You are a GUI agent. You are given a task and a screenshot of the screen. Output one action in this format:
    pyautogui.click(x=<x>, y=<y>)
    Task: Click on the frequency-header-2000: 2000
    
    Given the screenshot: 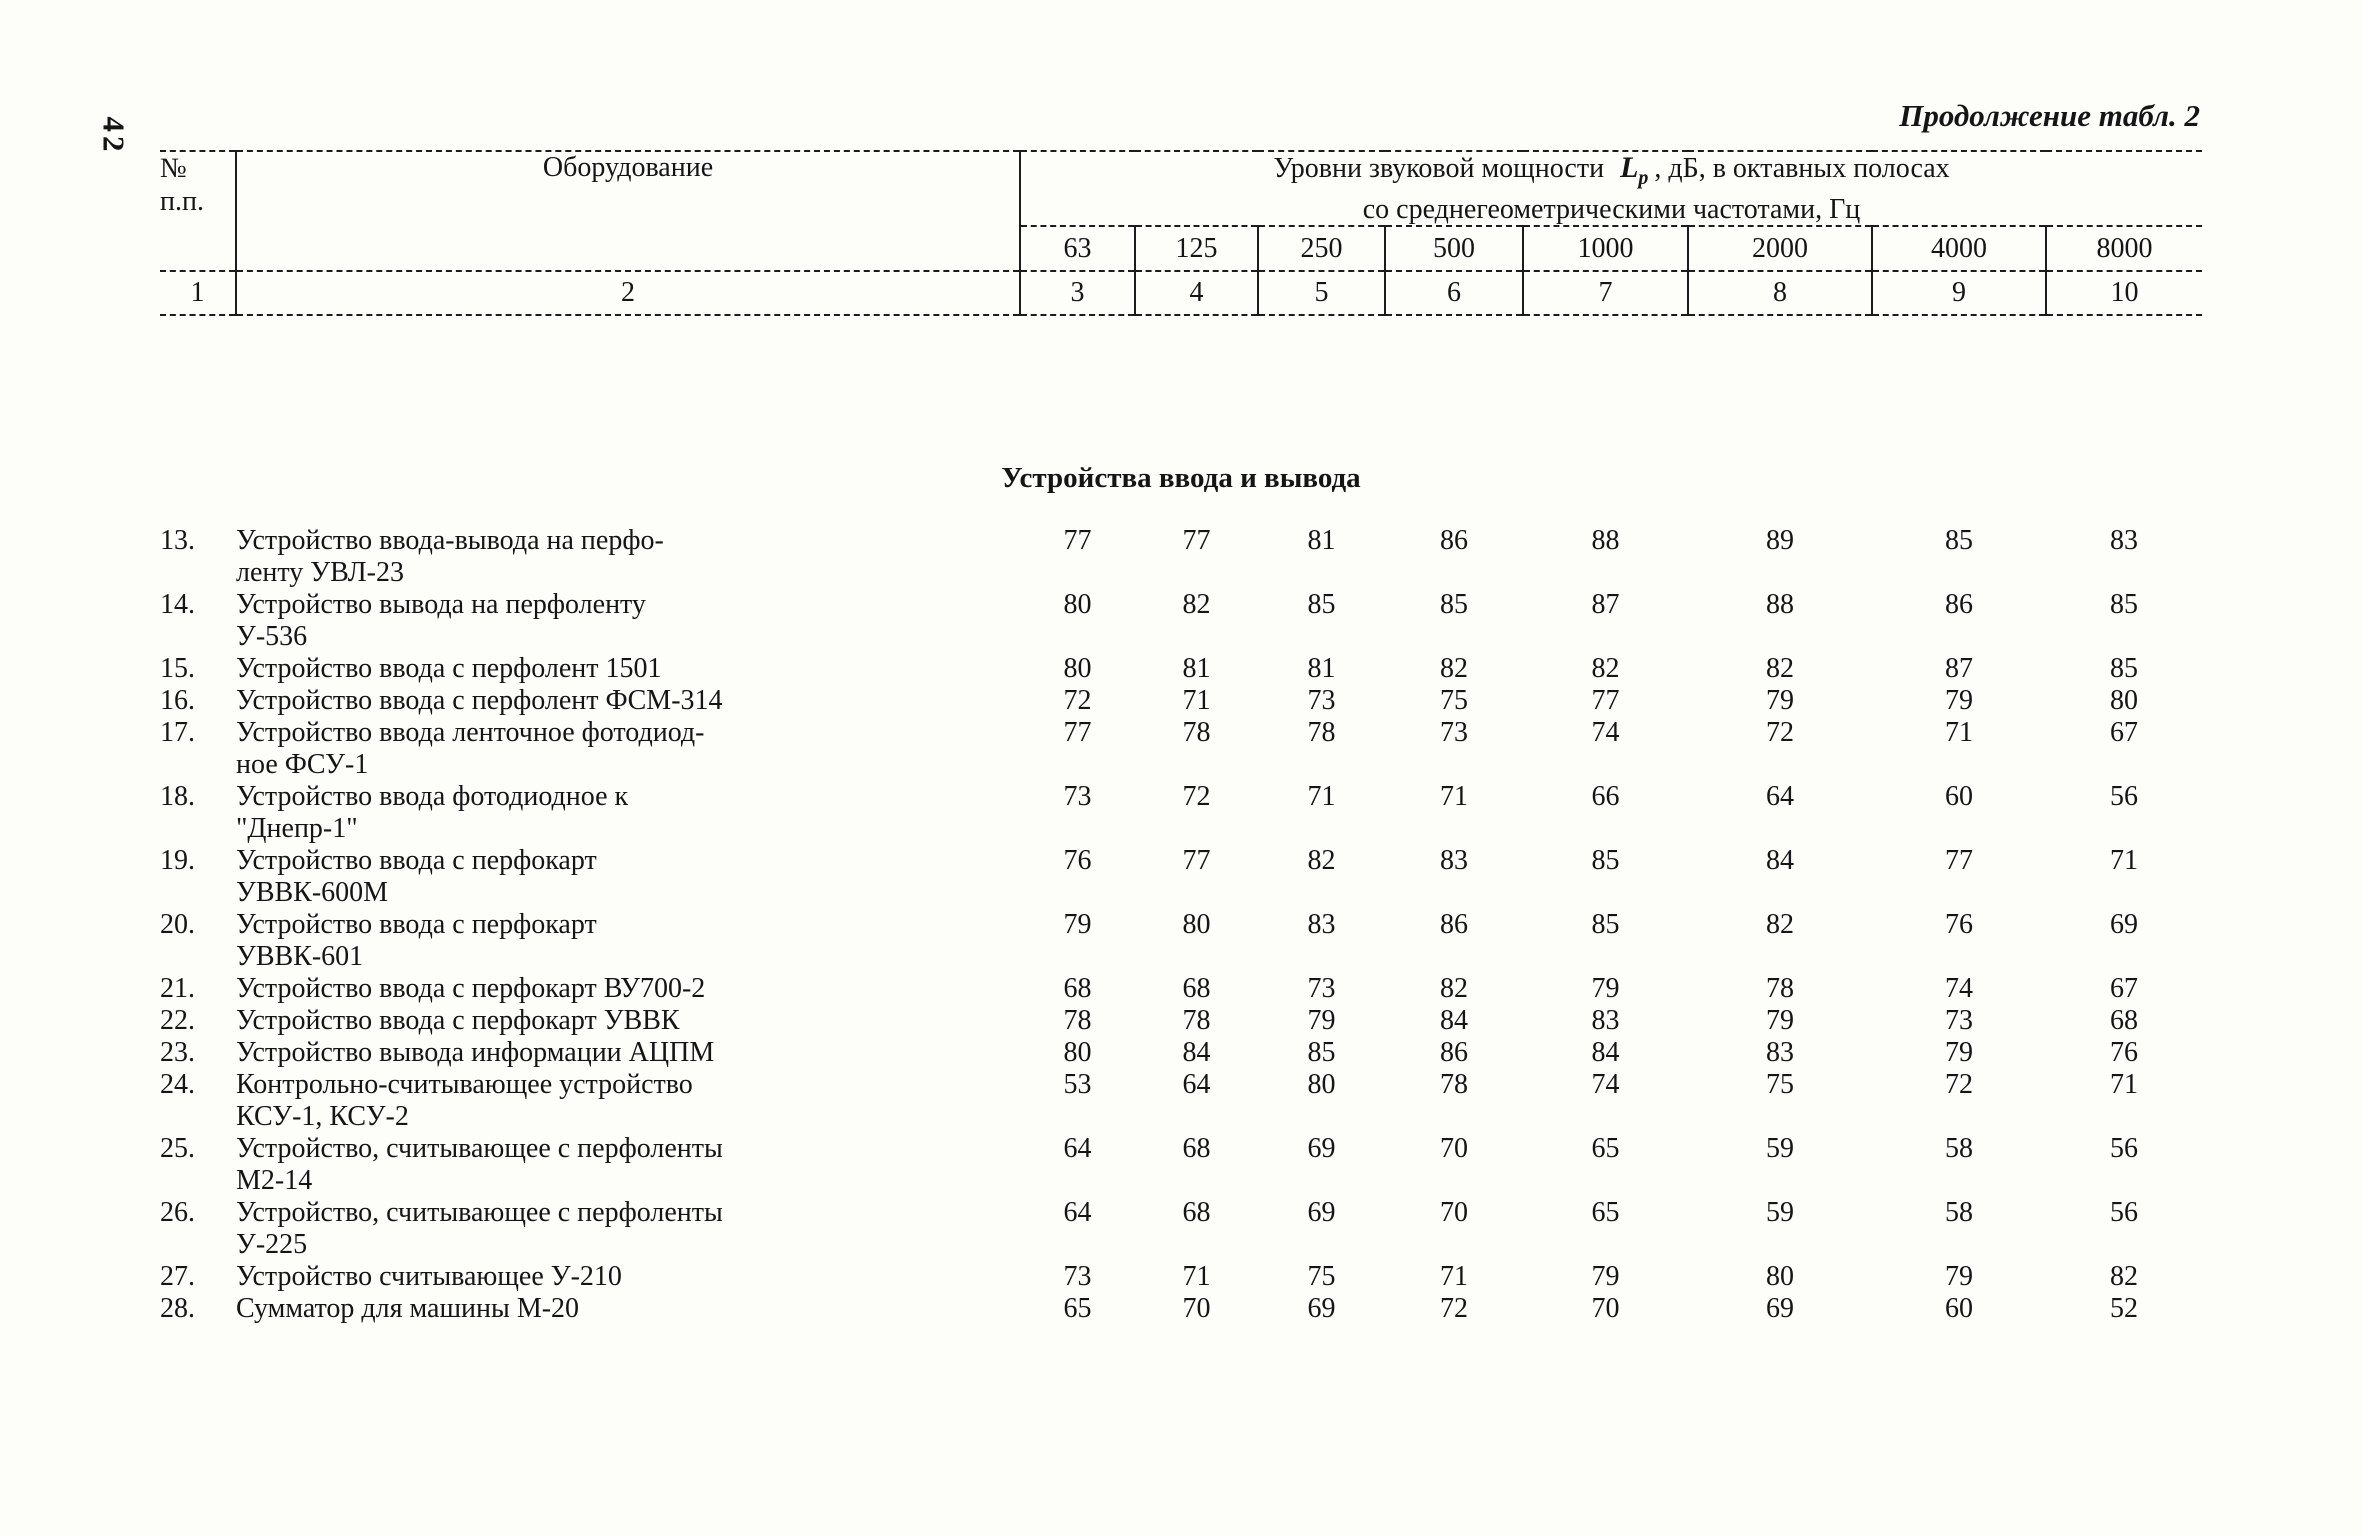 What is the action you would take?
    pyautogui.click(x=1780, y=249)
    